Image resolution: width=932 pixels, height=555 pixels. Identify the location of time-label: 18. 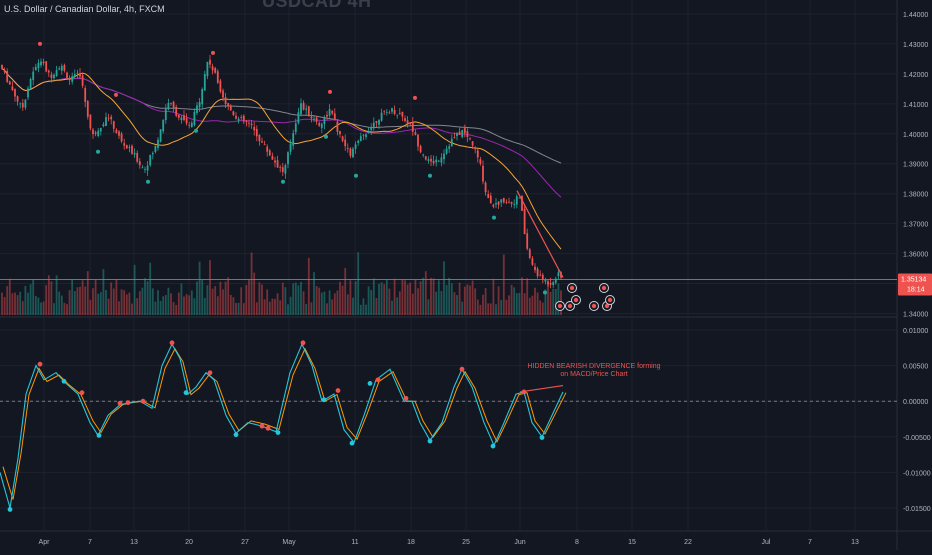
(411, 542).